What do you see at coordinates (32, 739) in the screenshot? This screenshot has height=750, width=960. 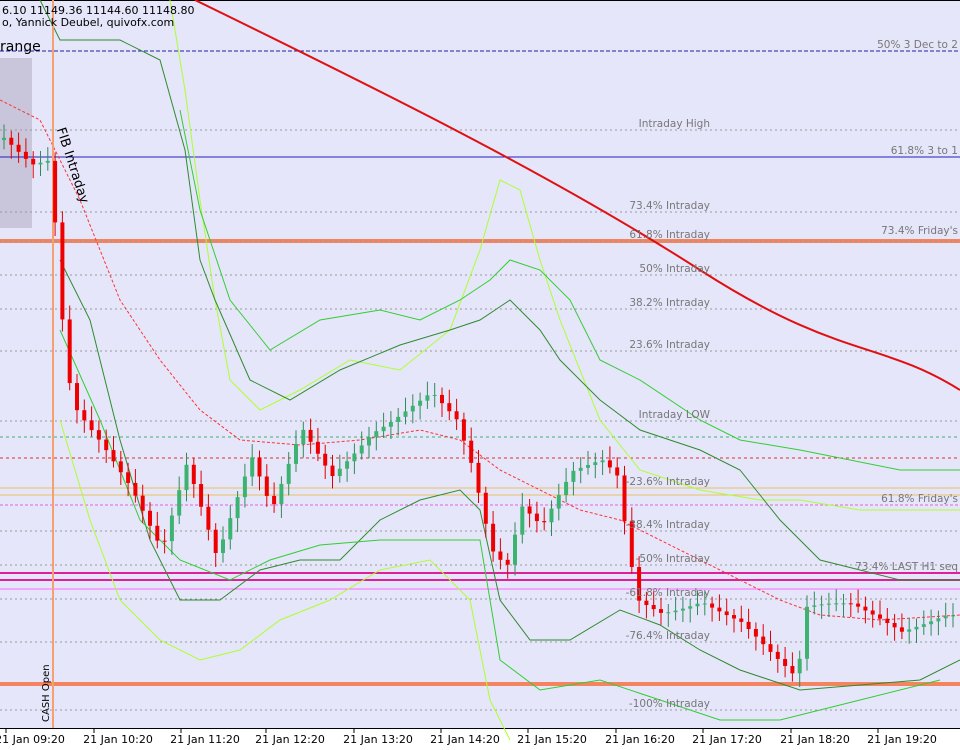 I see `time-label: 21 Jan 09:20` at bounding box center [32, 739].